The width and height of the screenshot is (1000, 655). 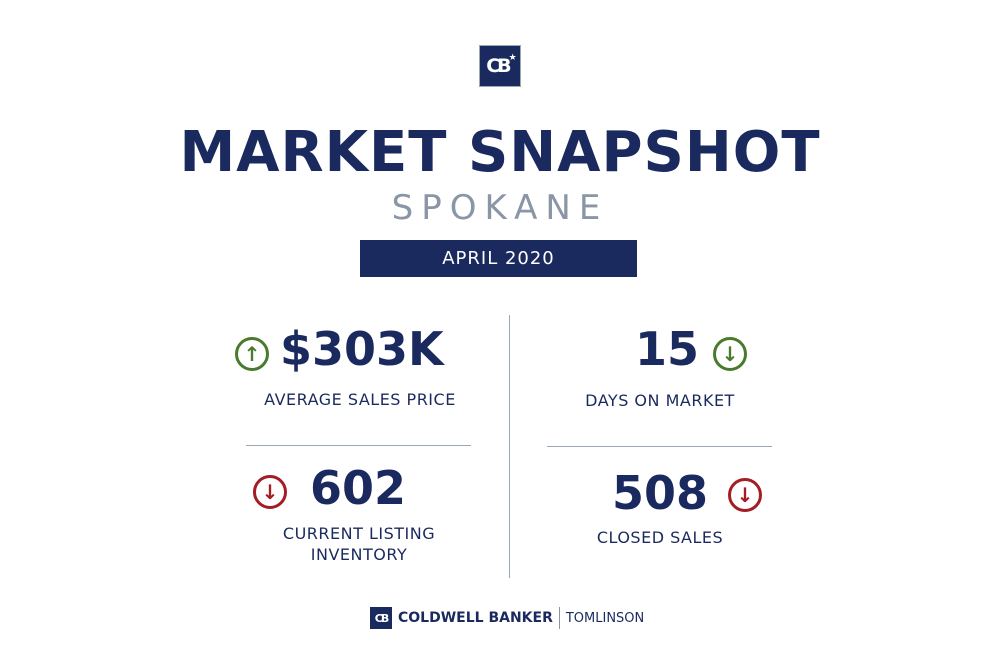 I want to click on vertical-divider, so click(x=509, y=446).